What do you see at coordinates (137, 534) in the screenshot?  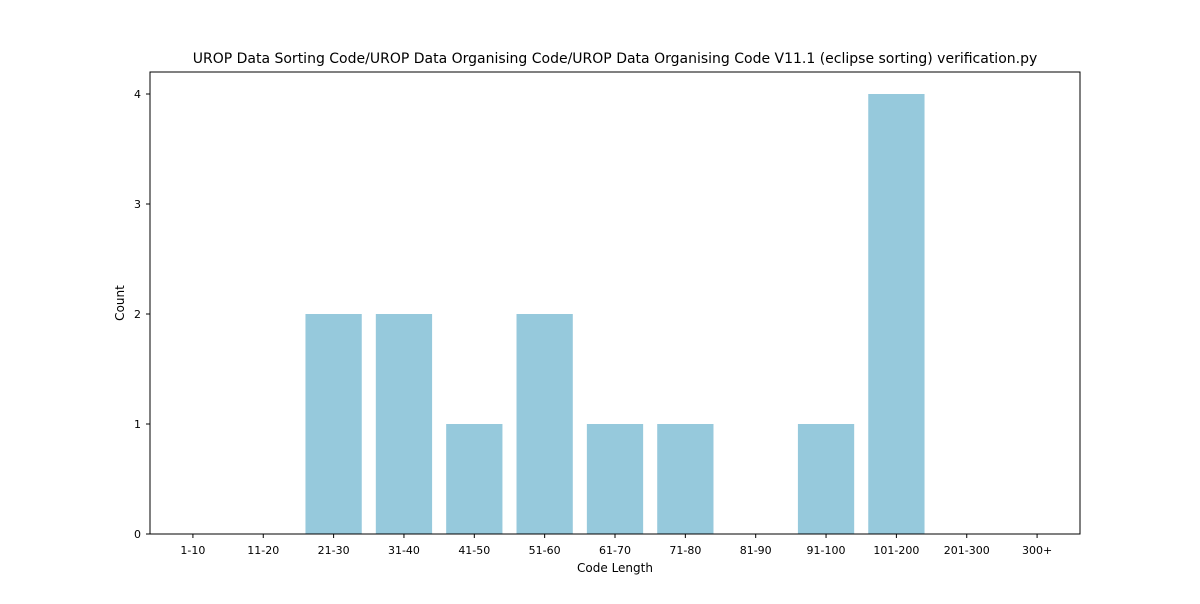 I see `y-tick-label: 0` at bounding box center [137, 534].